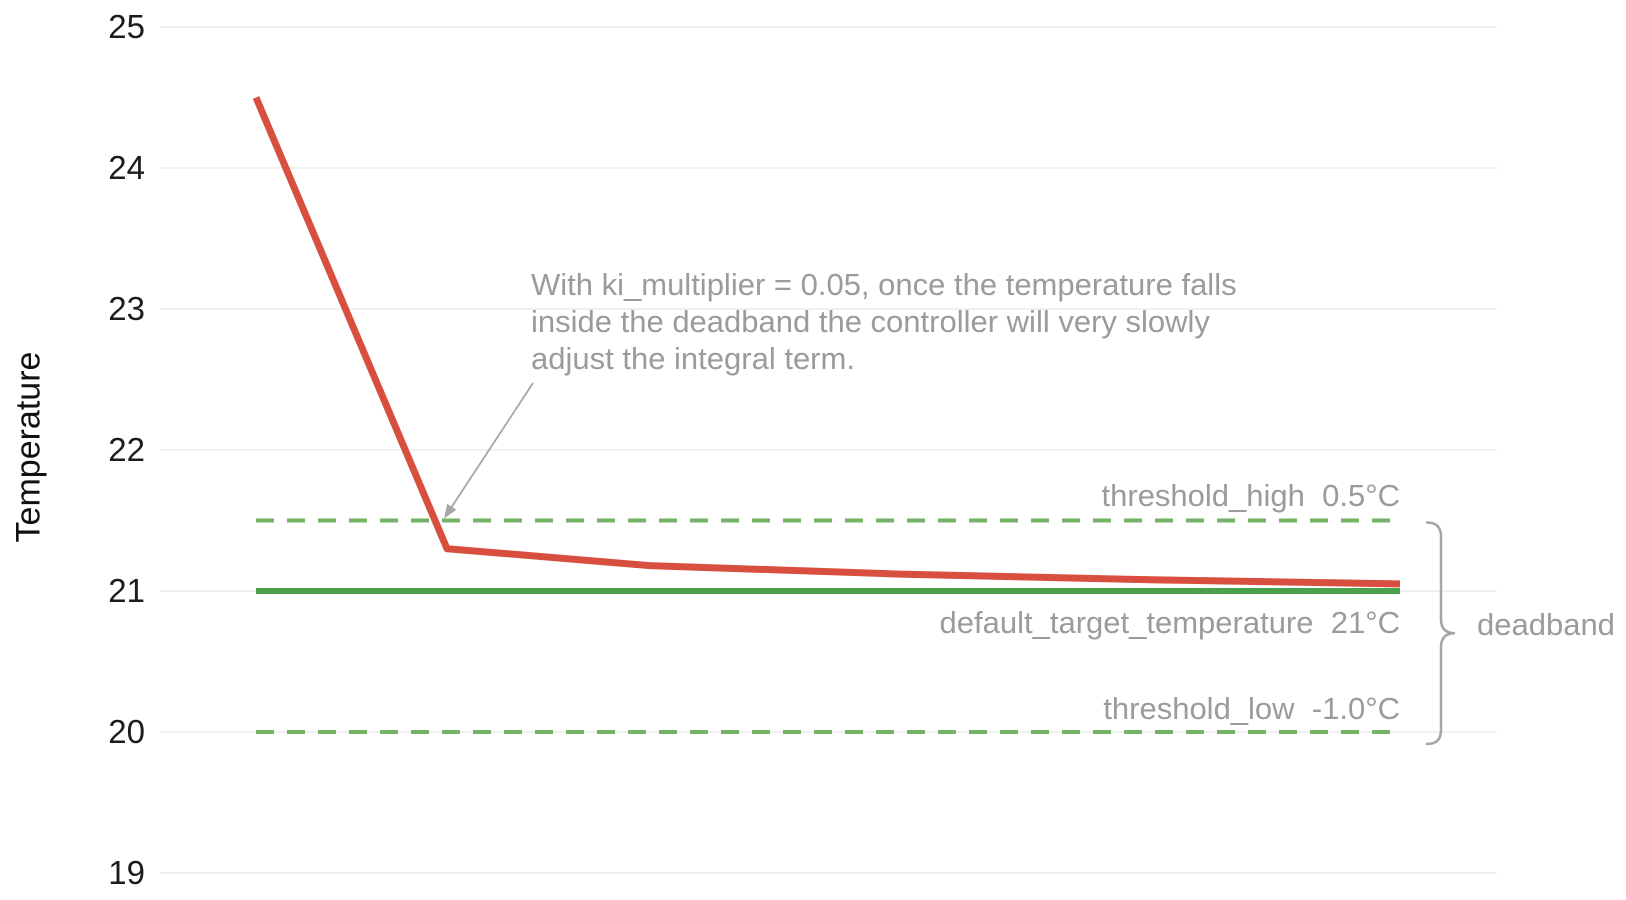 The image size is (1626, 900). Describe the element at coordinates (126, 590) in the screenshot. I see `y-tick-label: 21` at that location.